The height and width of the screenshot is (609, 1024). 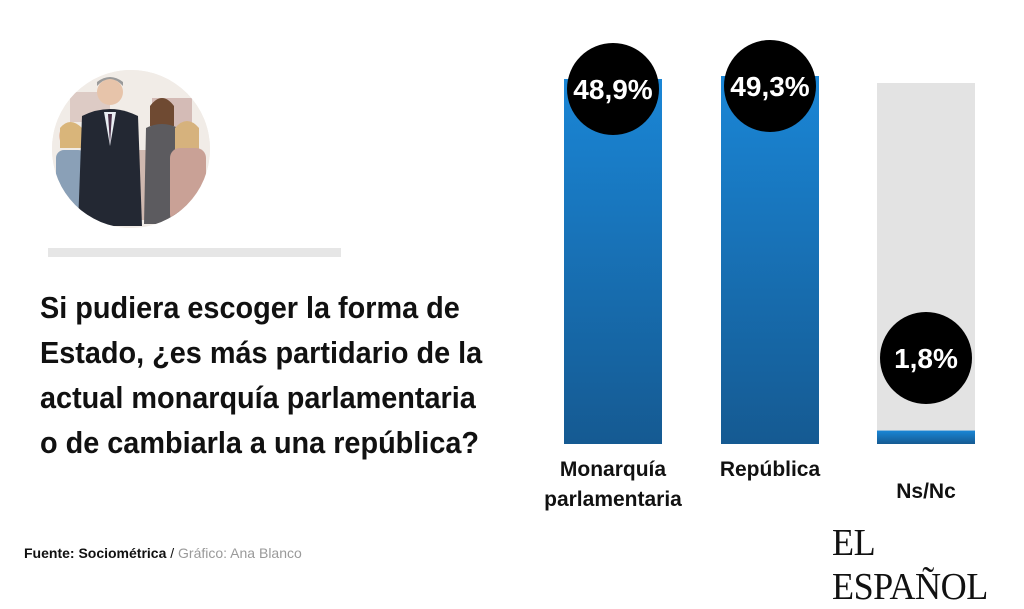 I want to click on divider-bar, so click(x=194, y=252).